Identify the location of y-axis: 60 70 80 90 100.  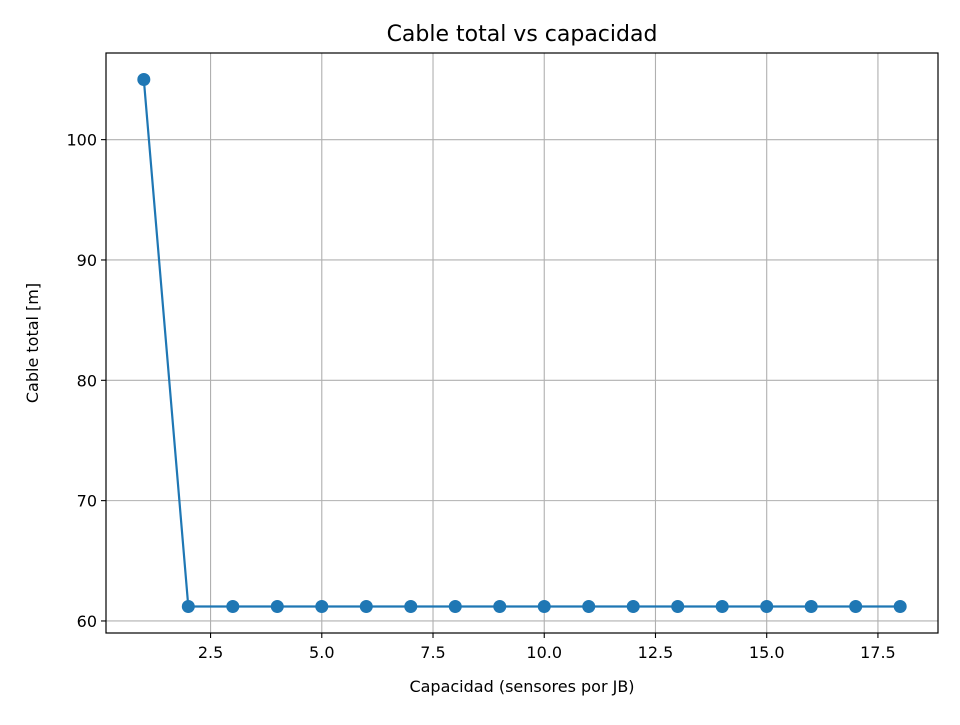
(86, 381).